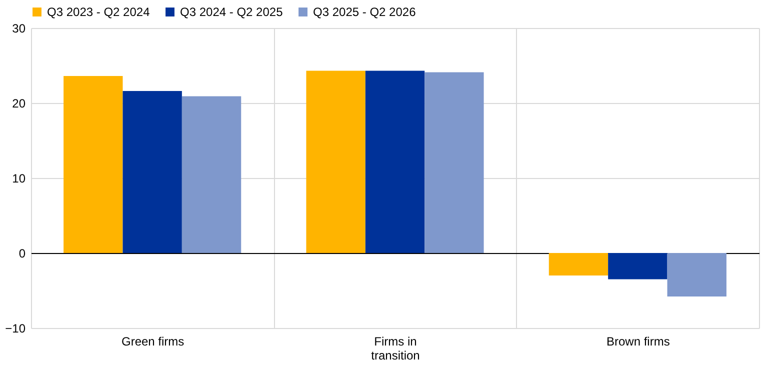 The image size is (772, 367). I want to click on y-tick-label: −10, so click(15, 329).